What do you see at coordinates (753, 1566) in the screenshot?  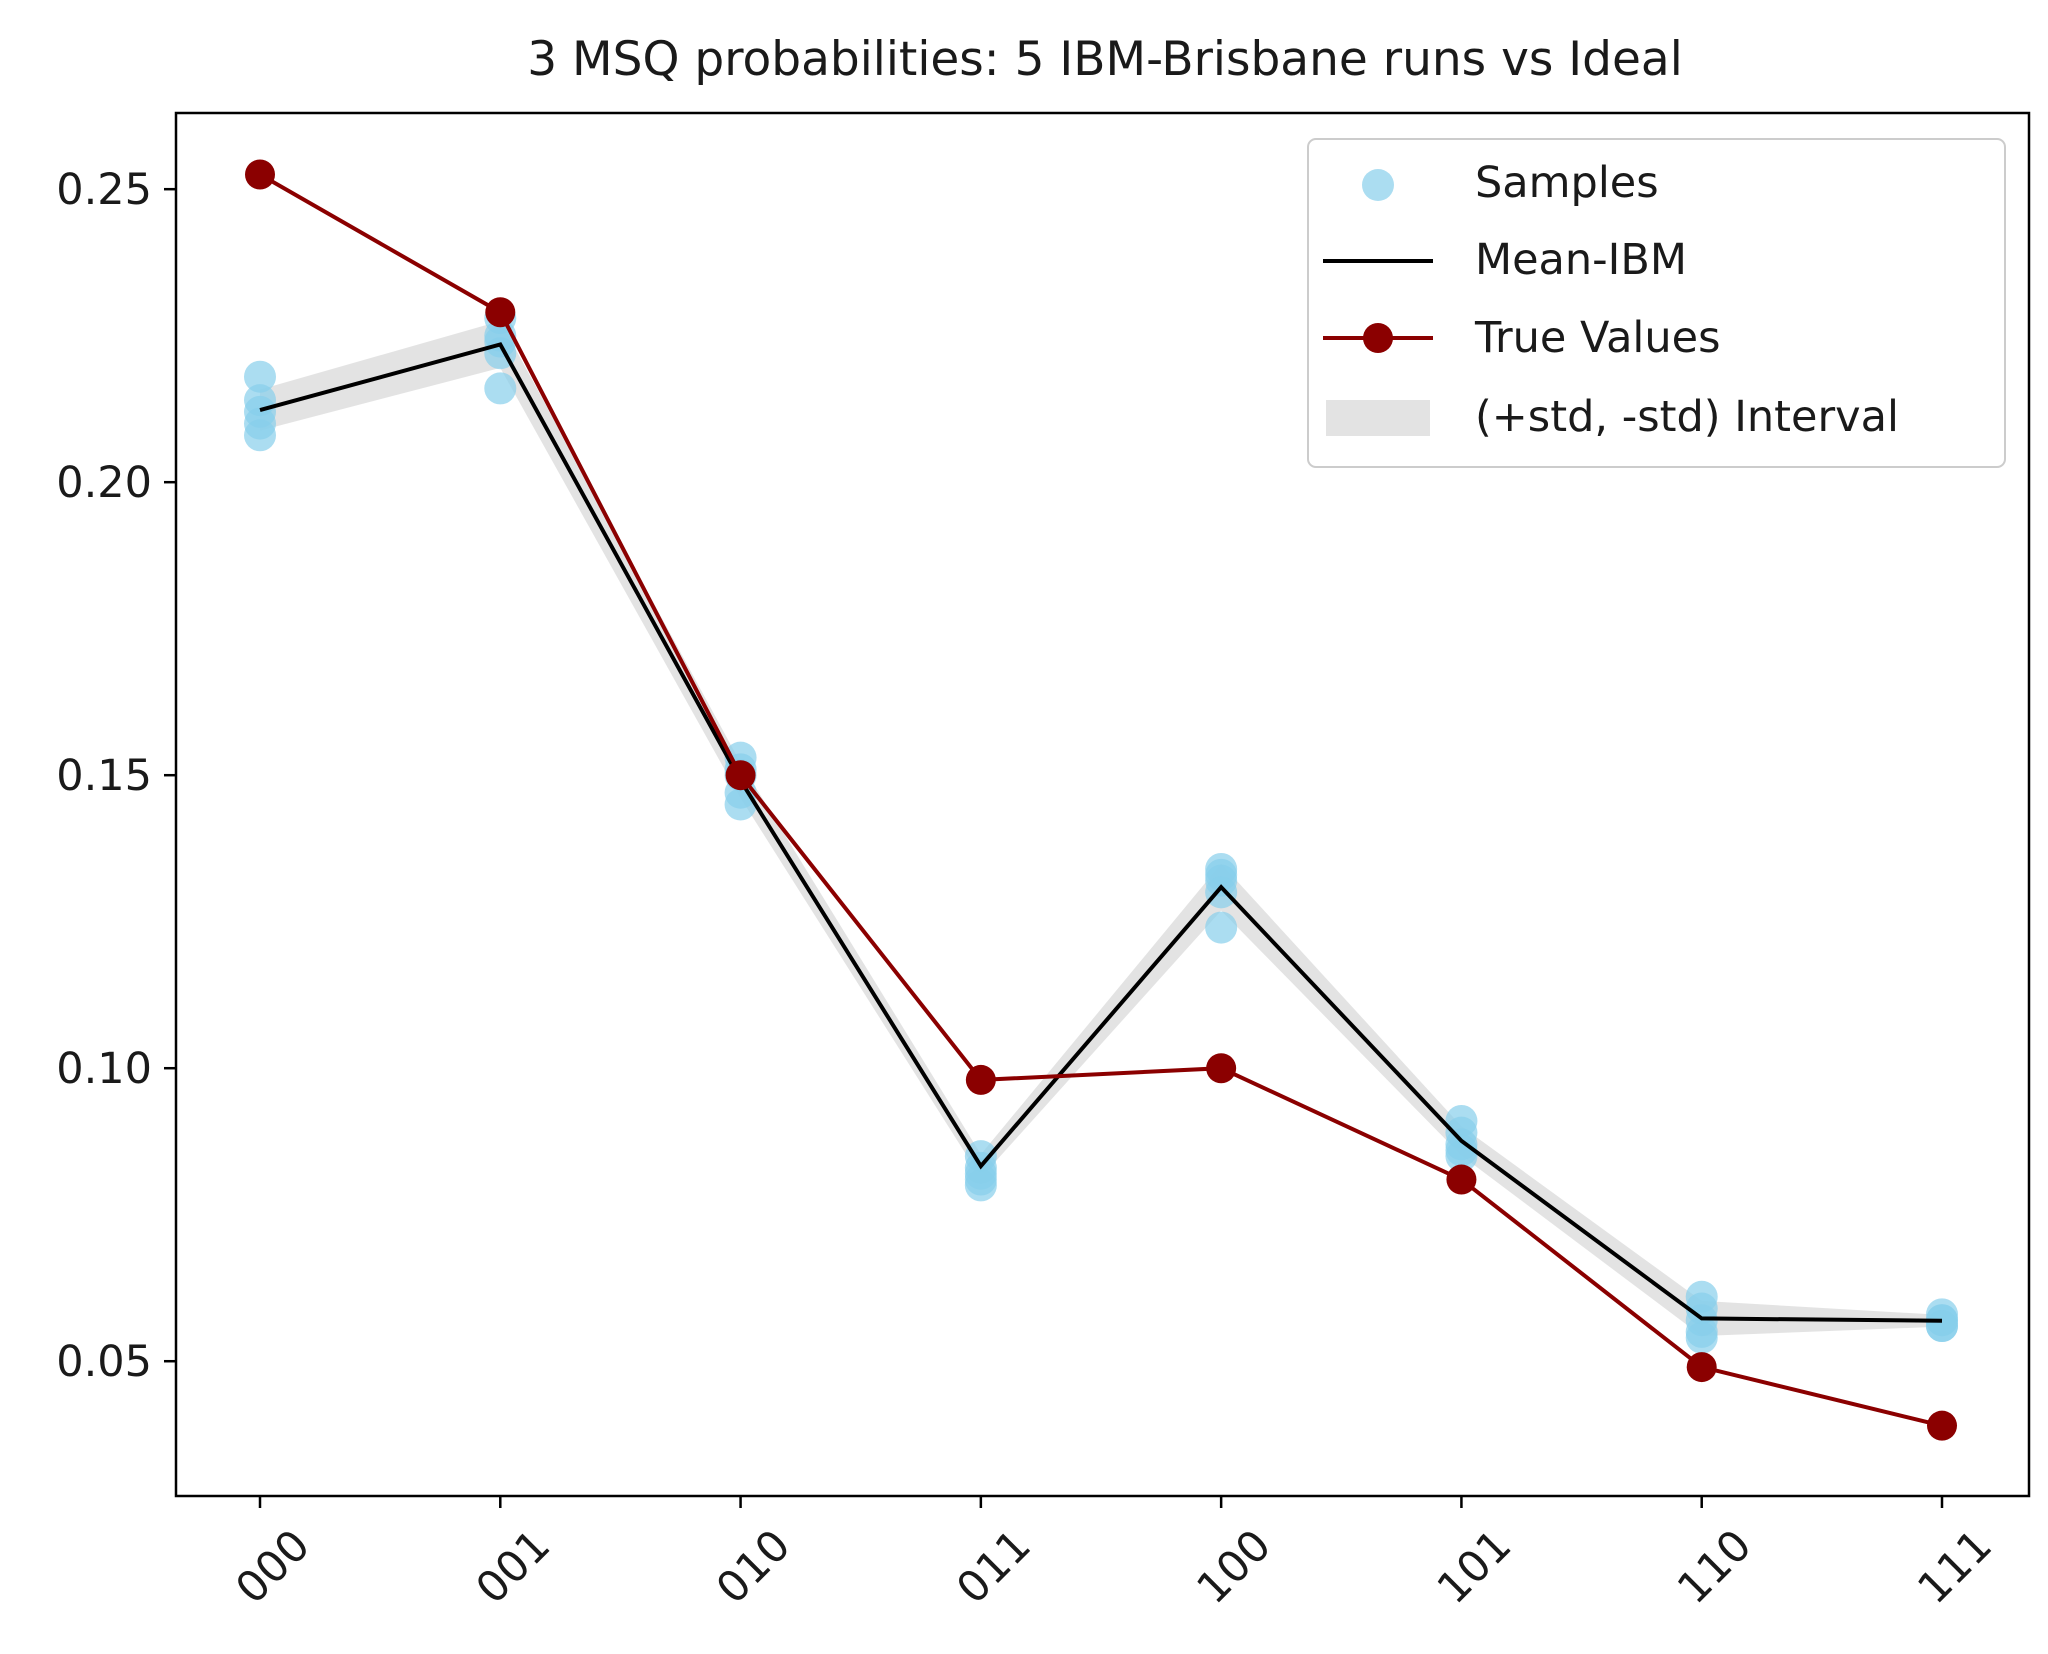 I see `x-tick-label: 010` at bounding box center [753, 1566].